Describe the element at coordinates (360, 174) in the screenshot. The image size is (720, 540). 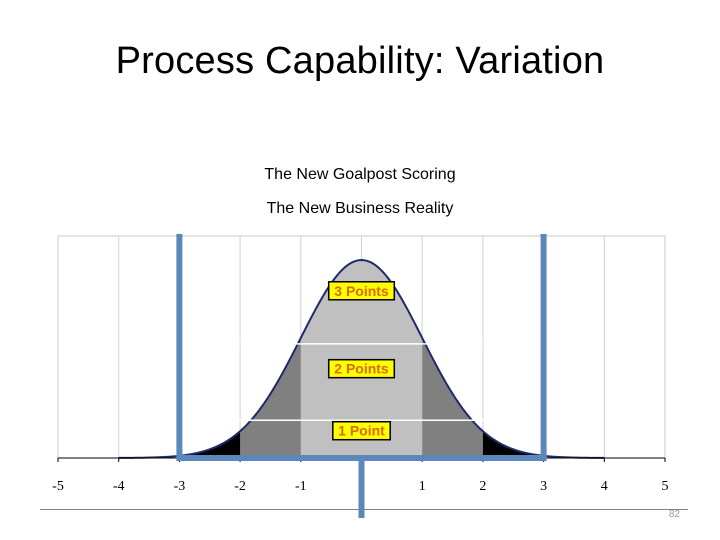
I see `chart-title: The New Goalpost Scoring` at that location.